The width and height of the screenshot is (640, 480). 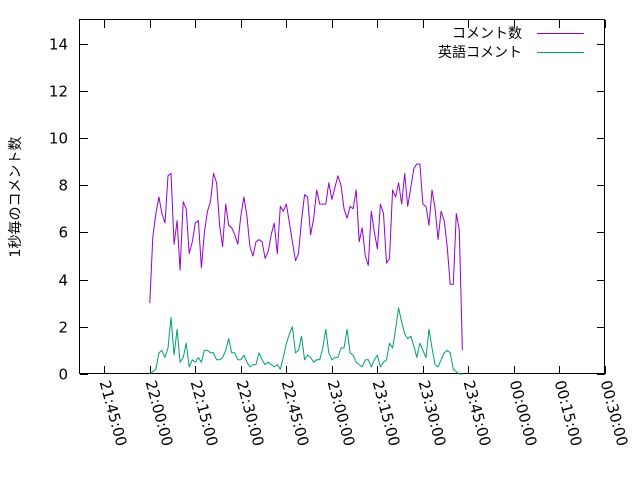 I want to click on x-tick-label: 23:00:00, so click(x=341, y=413).